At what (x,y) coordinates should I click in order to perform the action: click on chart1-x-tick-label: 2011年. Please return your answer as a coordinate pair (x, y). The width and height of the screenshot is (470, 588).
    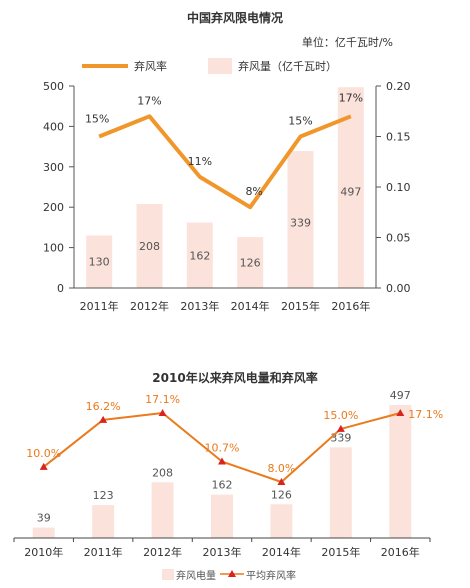
    Looking at the image, I should click on (99, 306).